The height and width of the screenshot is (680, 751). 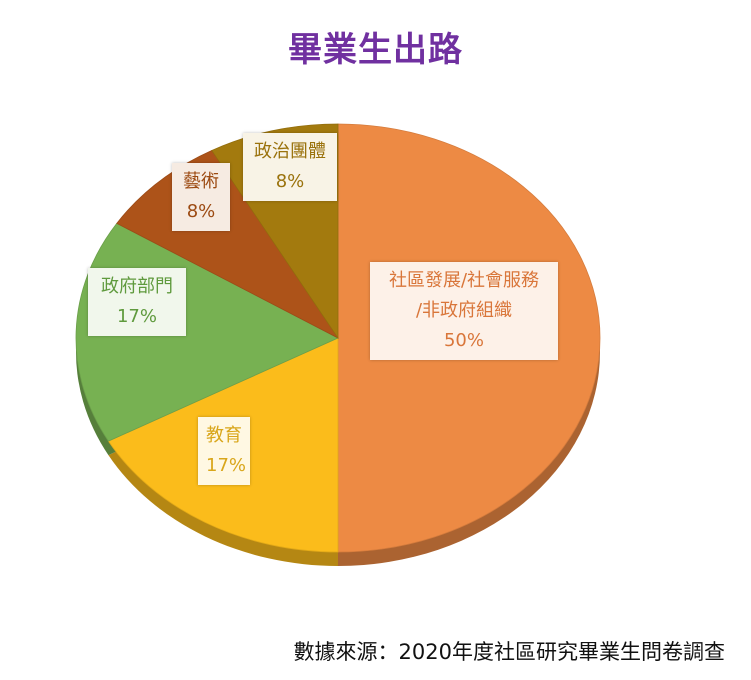 What do you see at coordinates (290, 167) in the screenshot?
I see `data-label-political: 政治團體 8%` at bounding box center [290, 167].